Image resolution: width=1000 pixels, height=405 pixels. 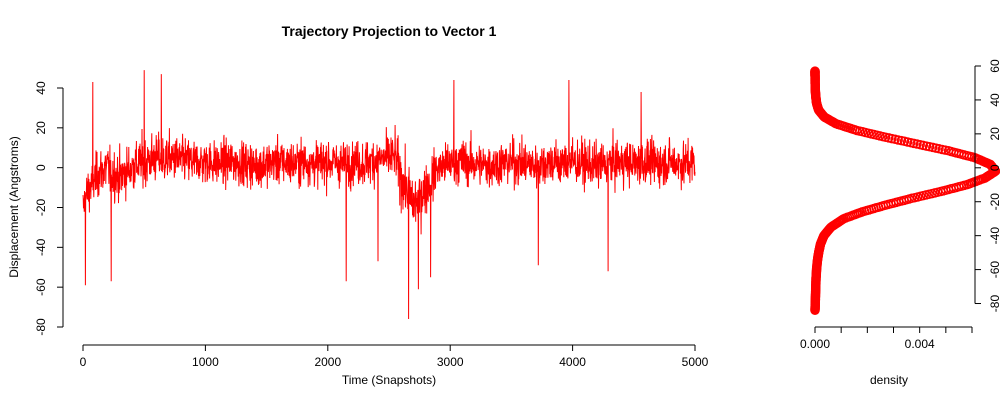 I want to click on density-y-tick-label: 20, so click(x=994, y=134).